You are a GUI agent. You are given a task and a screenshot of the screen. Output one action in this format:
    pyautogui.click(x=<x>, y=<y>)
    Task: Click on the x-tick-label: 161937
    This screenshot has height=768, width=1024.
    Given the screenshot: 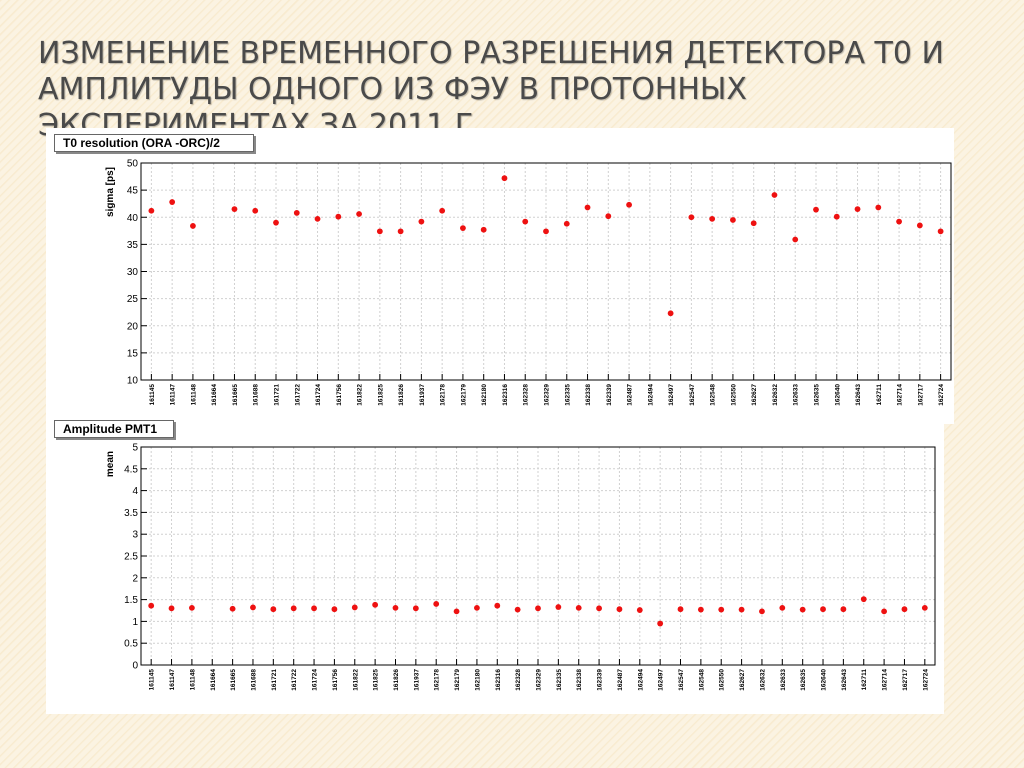 What is the action you would take?
    pyautogui.click(x=416, y=680)
    